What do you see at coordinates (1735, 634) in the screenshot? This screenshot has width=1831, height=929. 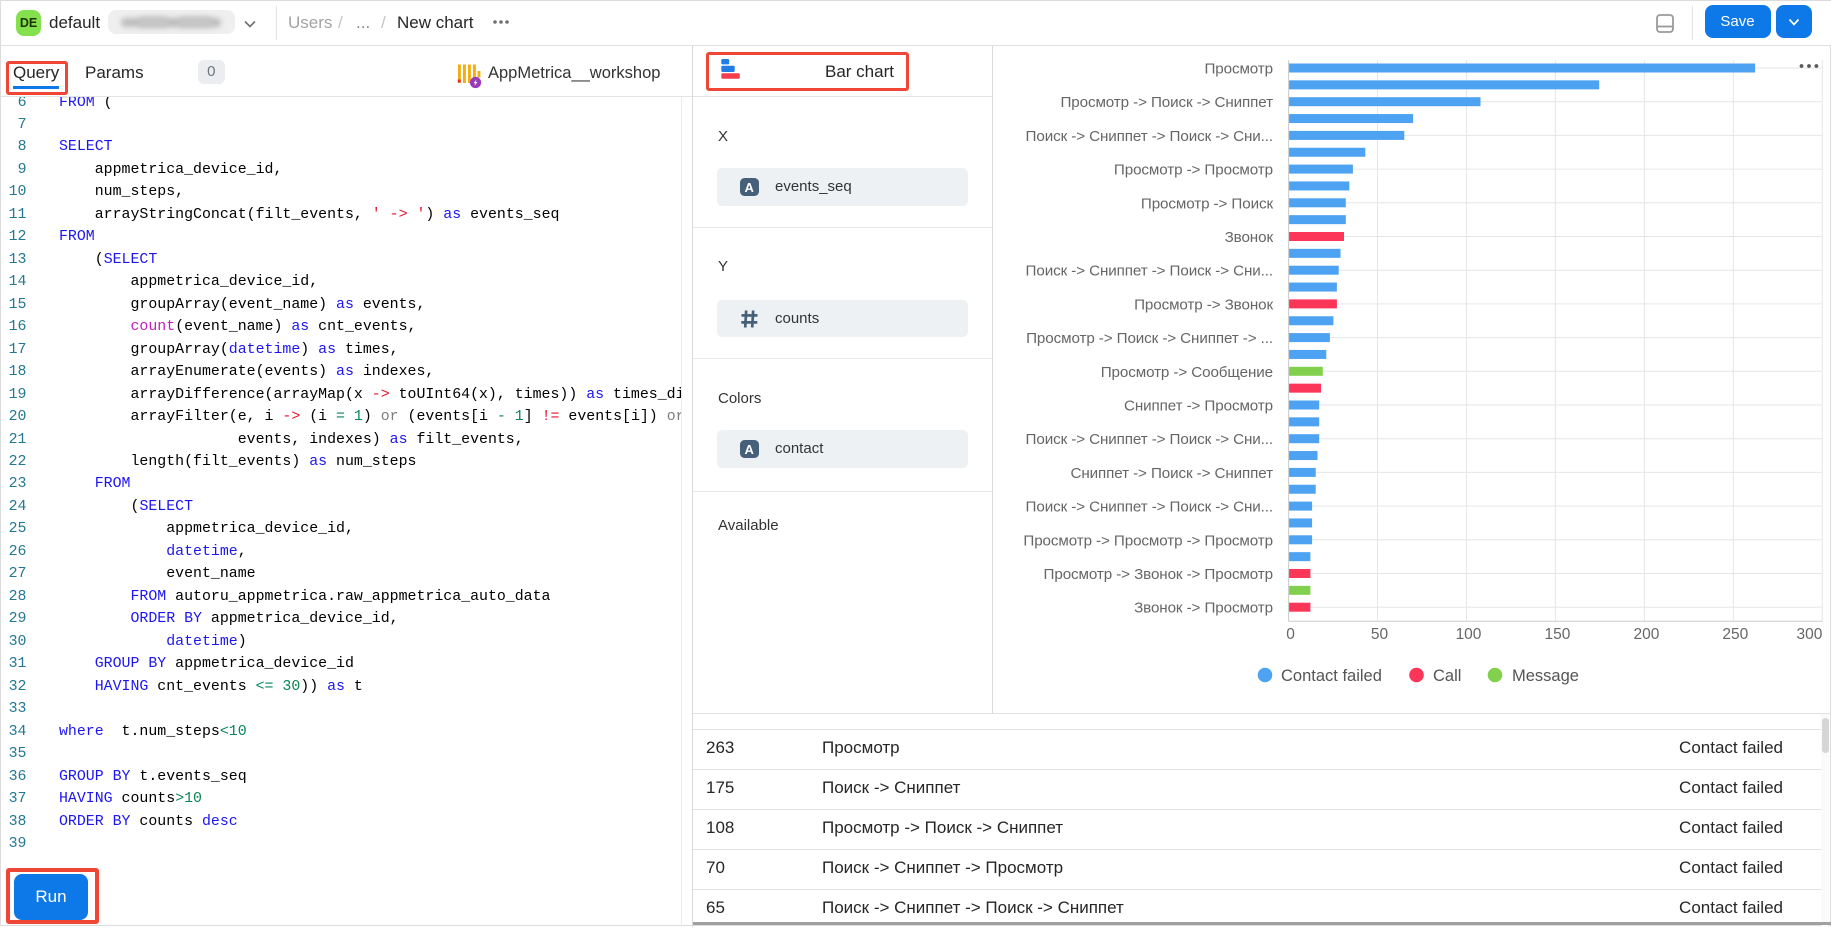 I see `svg-text: 250` at bounding box center [1735, 634].